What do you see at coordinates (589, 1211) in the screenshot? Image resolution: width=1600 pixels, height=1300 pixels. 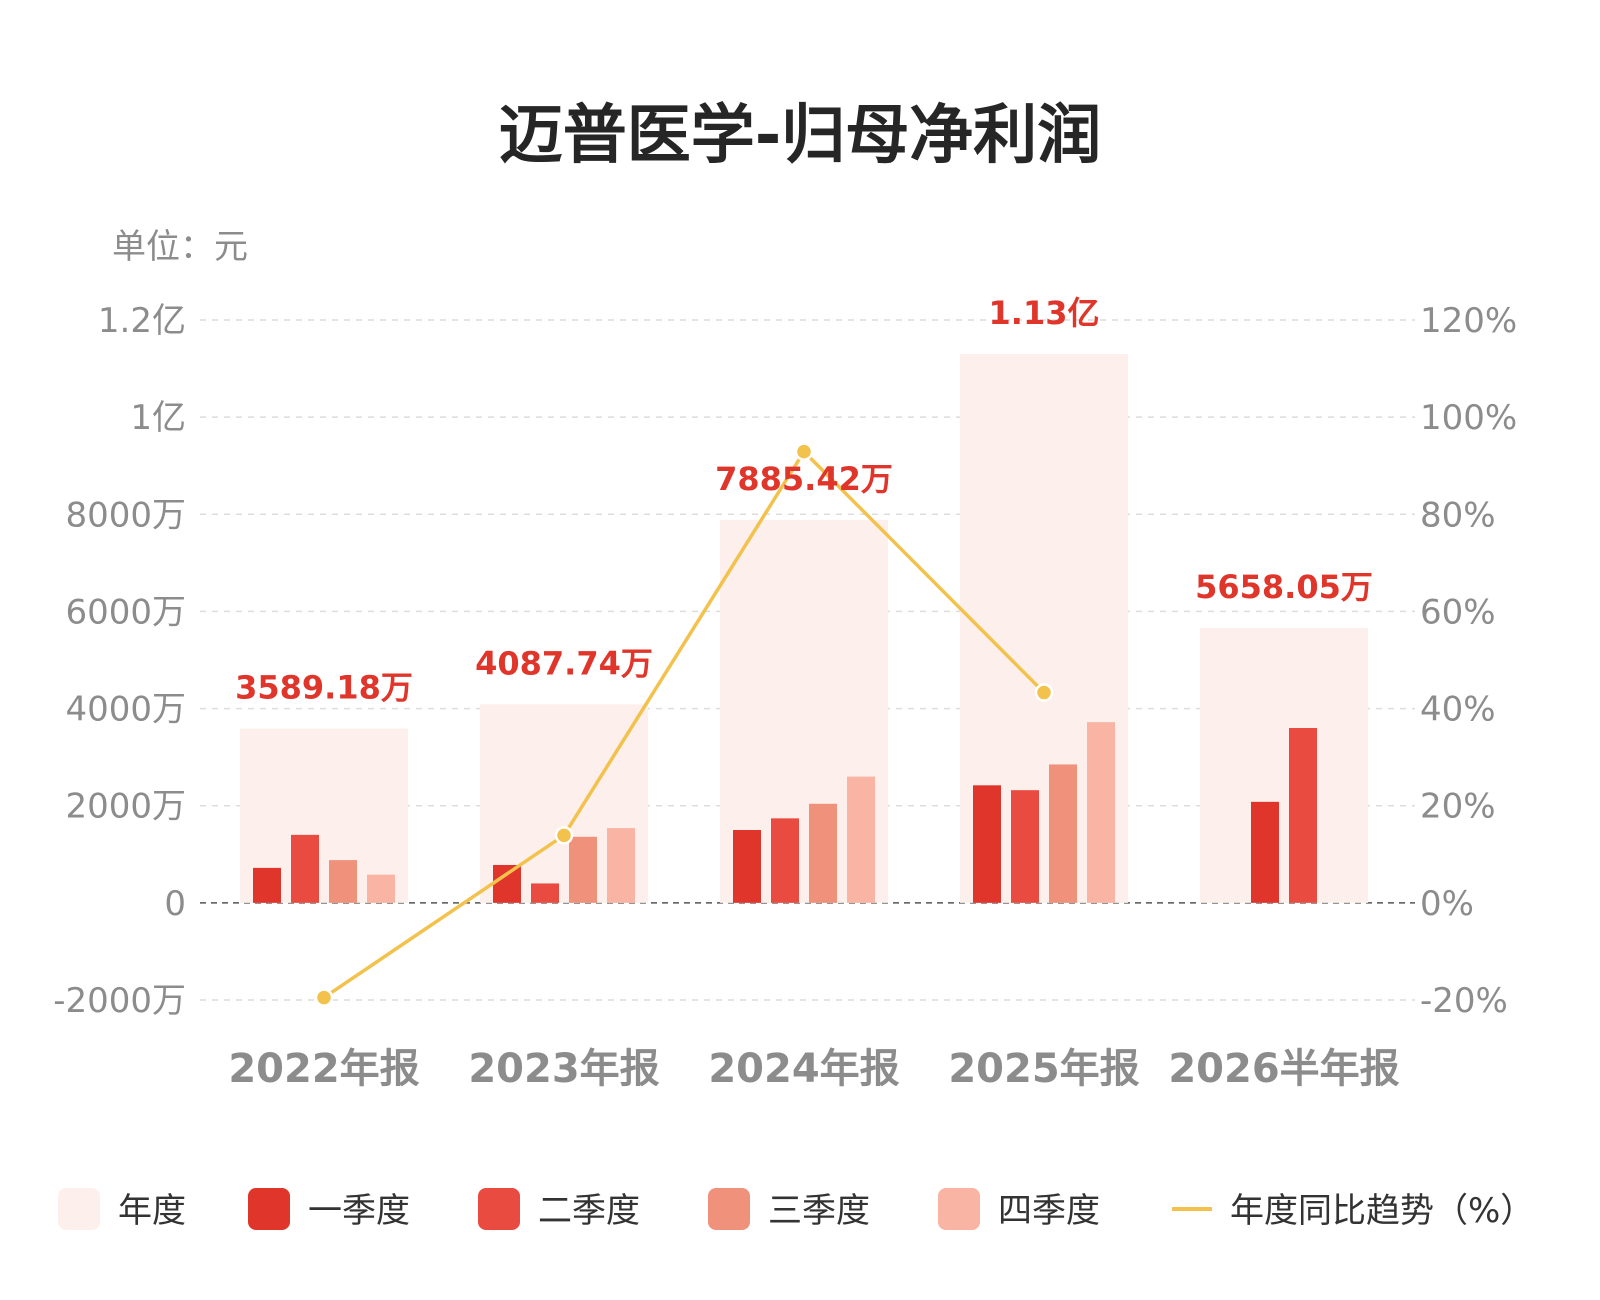 I see `legend-label: 二季度` at bounding box center [589, 1211].